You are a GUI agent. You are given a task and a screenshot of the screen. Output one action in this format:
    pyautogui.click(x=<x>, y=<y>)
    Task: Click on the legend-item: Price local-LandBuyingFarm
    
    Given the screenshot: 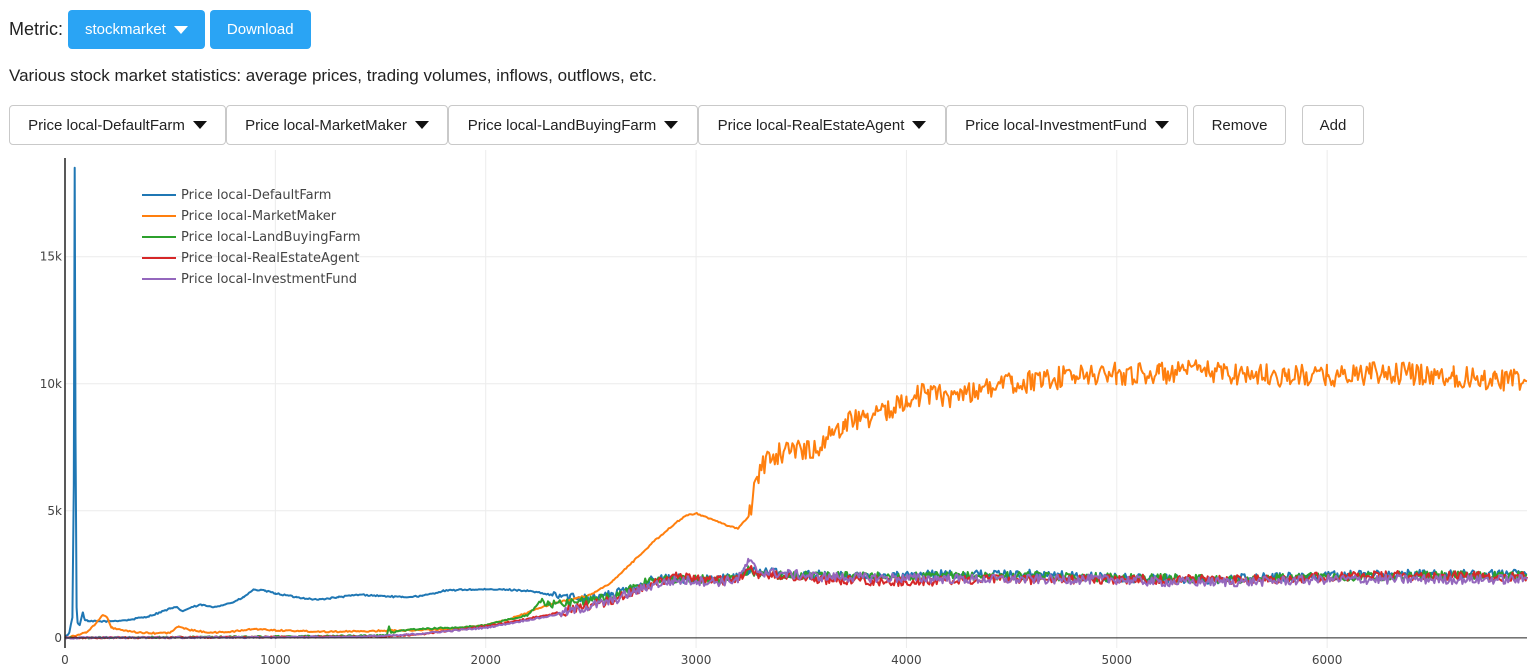 What is the action you would take?
    pyautogui.click(x=251, y=237)
    